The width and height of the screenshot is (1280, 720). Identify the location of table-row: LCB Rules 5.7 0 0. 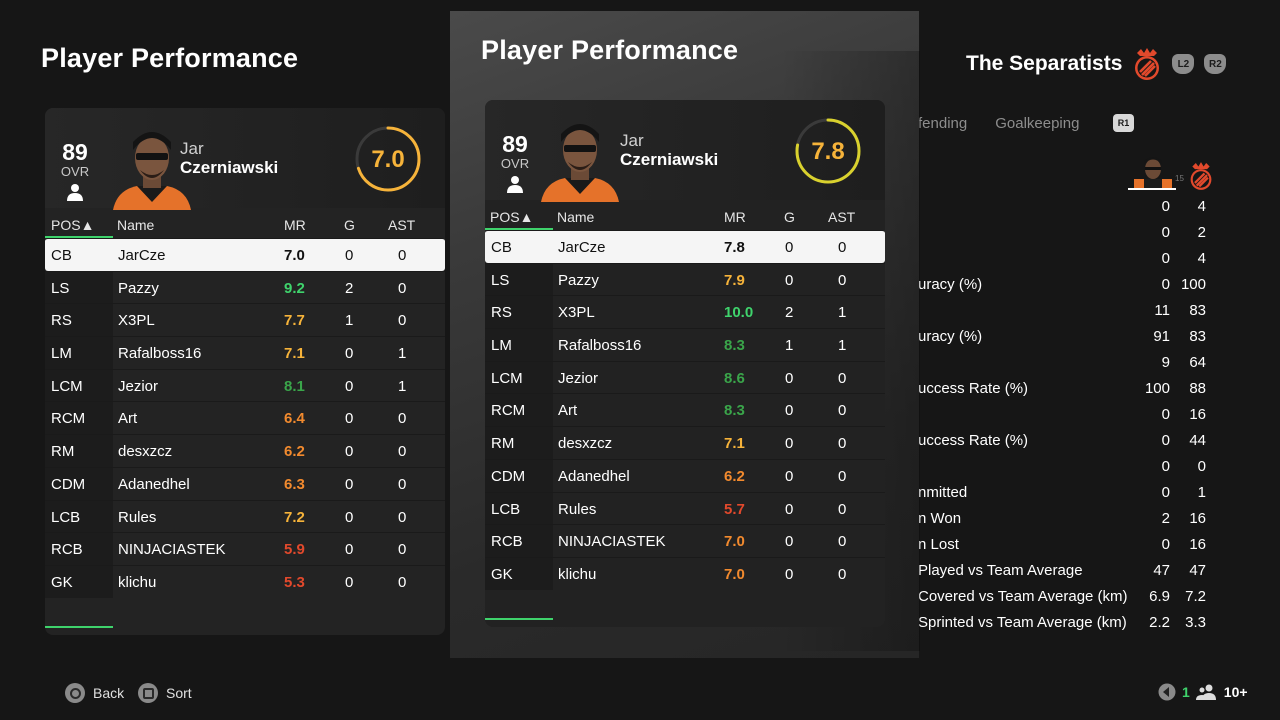
(685, 508).